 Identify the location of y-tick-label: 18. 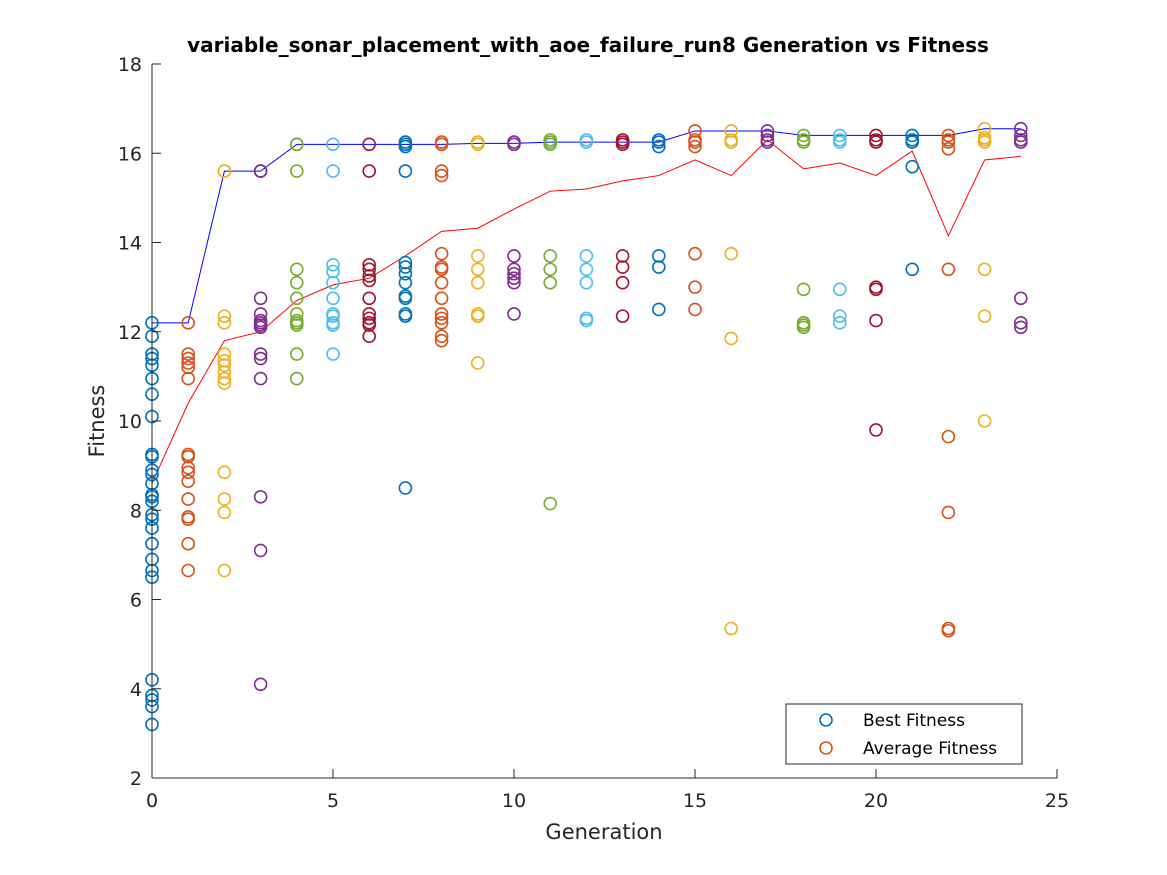
(130, 65).